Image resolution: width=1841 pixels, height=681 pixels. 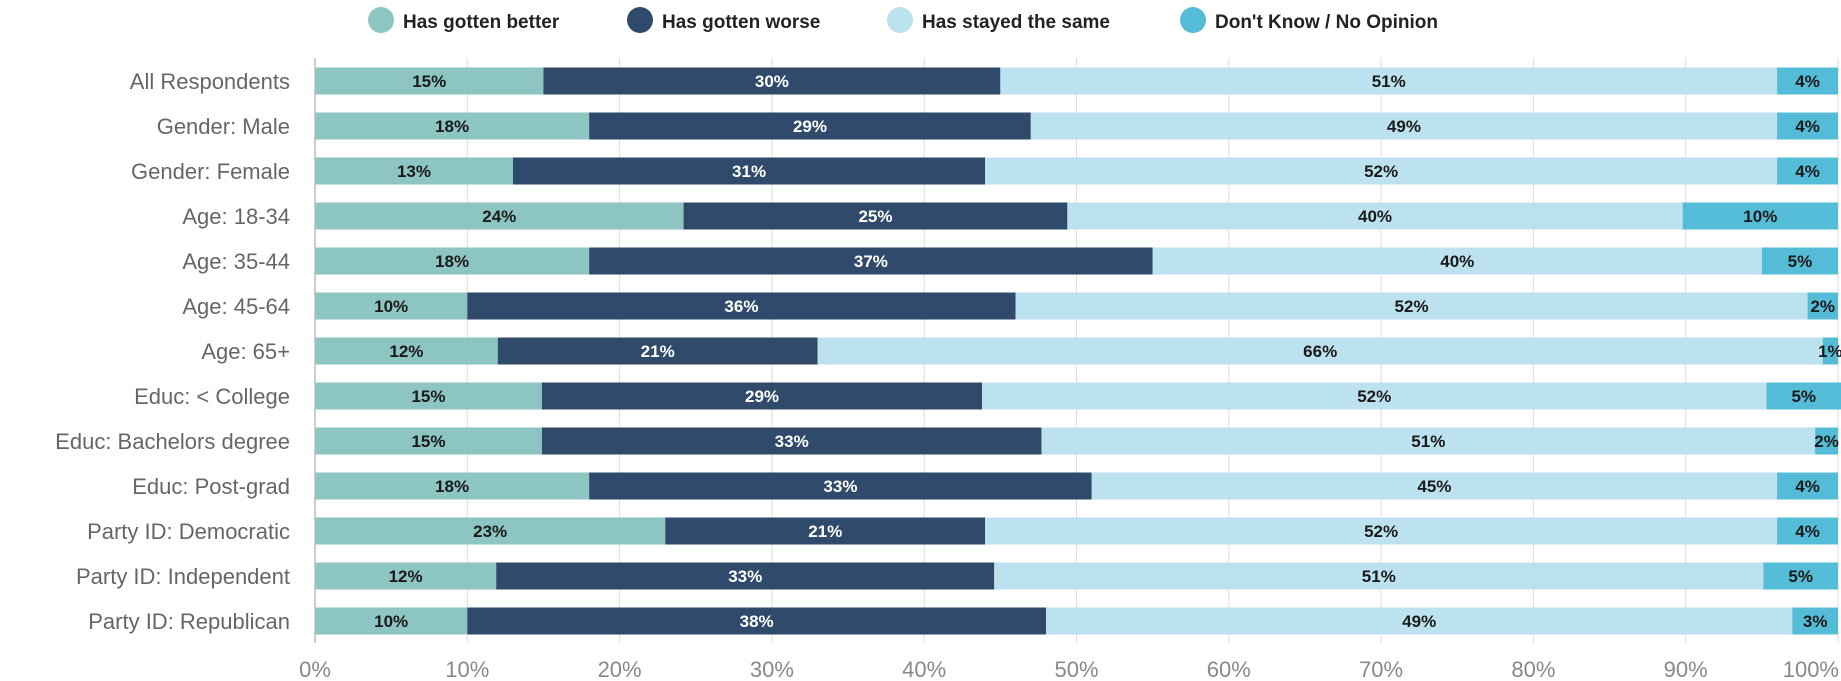 What do you see at coordinates (1800, 261) in the screenshot?
I see `data-label-age-35-44-don-t-know-no-opinion: 5%` at bounding box center [1800, 261].